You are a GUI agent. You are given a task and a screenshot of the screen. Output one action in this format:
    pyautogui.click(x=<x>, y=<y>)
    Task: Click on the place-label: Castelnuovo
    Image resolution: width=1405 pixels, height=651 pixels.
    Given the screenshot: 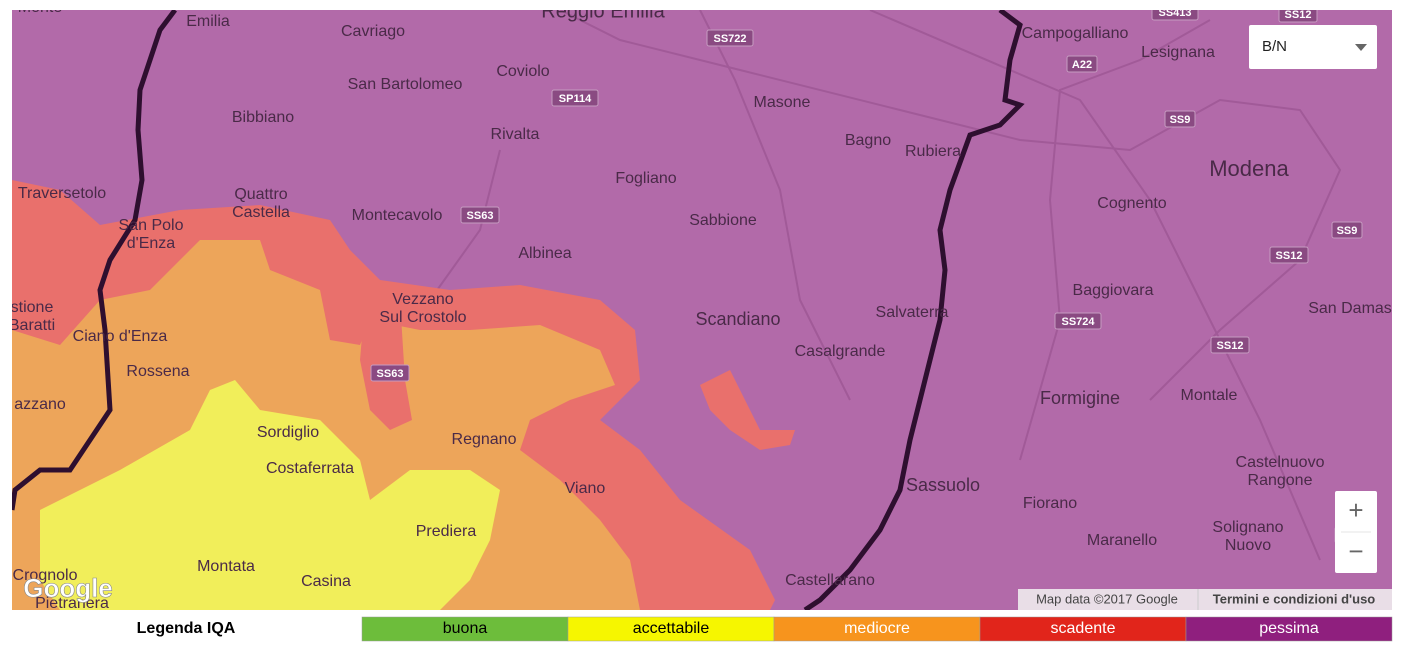 What is the action you would take?
    pyautogui.click(x=1280, y=462)
    